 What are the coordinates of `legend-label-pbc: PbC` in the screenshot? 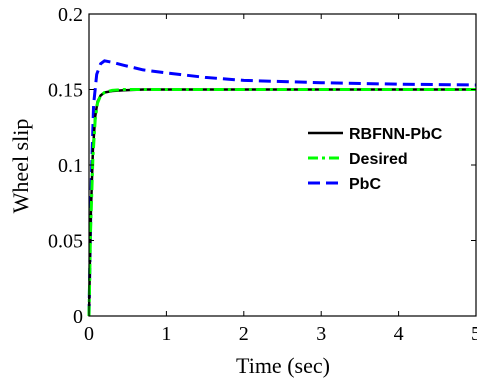 It's located at (365, 184).